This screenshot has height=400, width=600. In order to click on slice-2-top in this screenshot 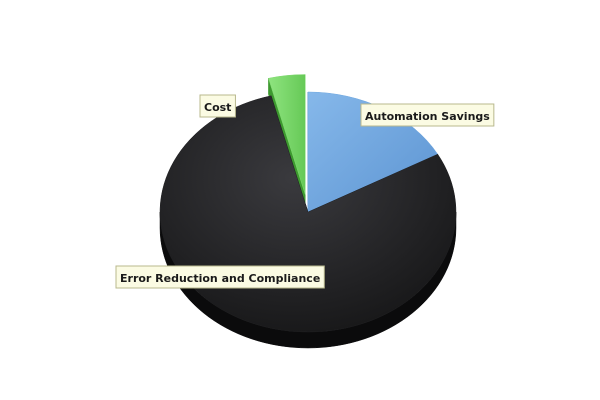, I will do `click(287, 134)`.